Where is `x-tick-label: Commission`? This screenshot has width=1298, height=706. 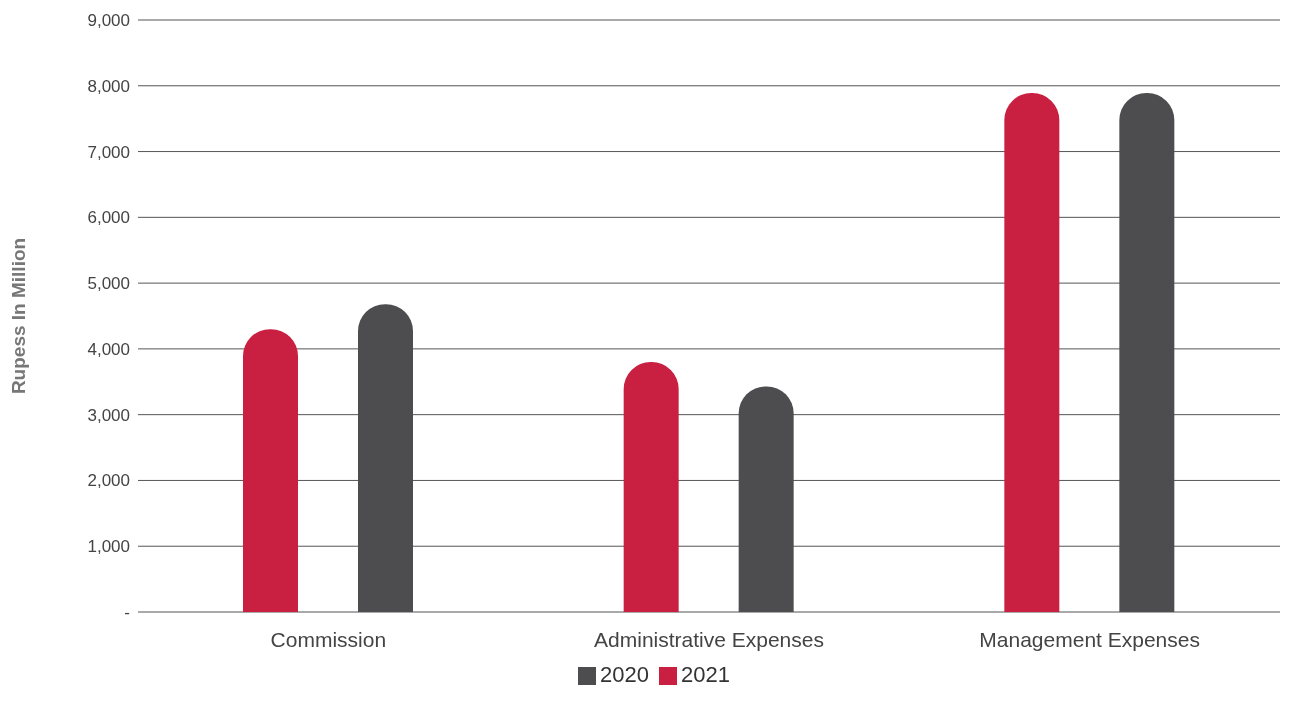
x-tick-label: Commission is located at coordinates (328, 639).